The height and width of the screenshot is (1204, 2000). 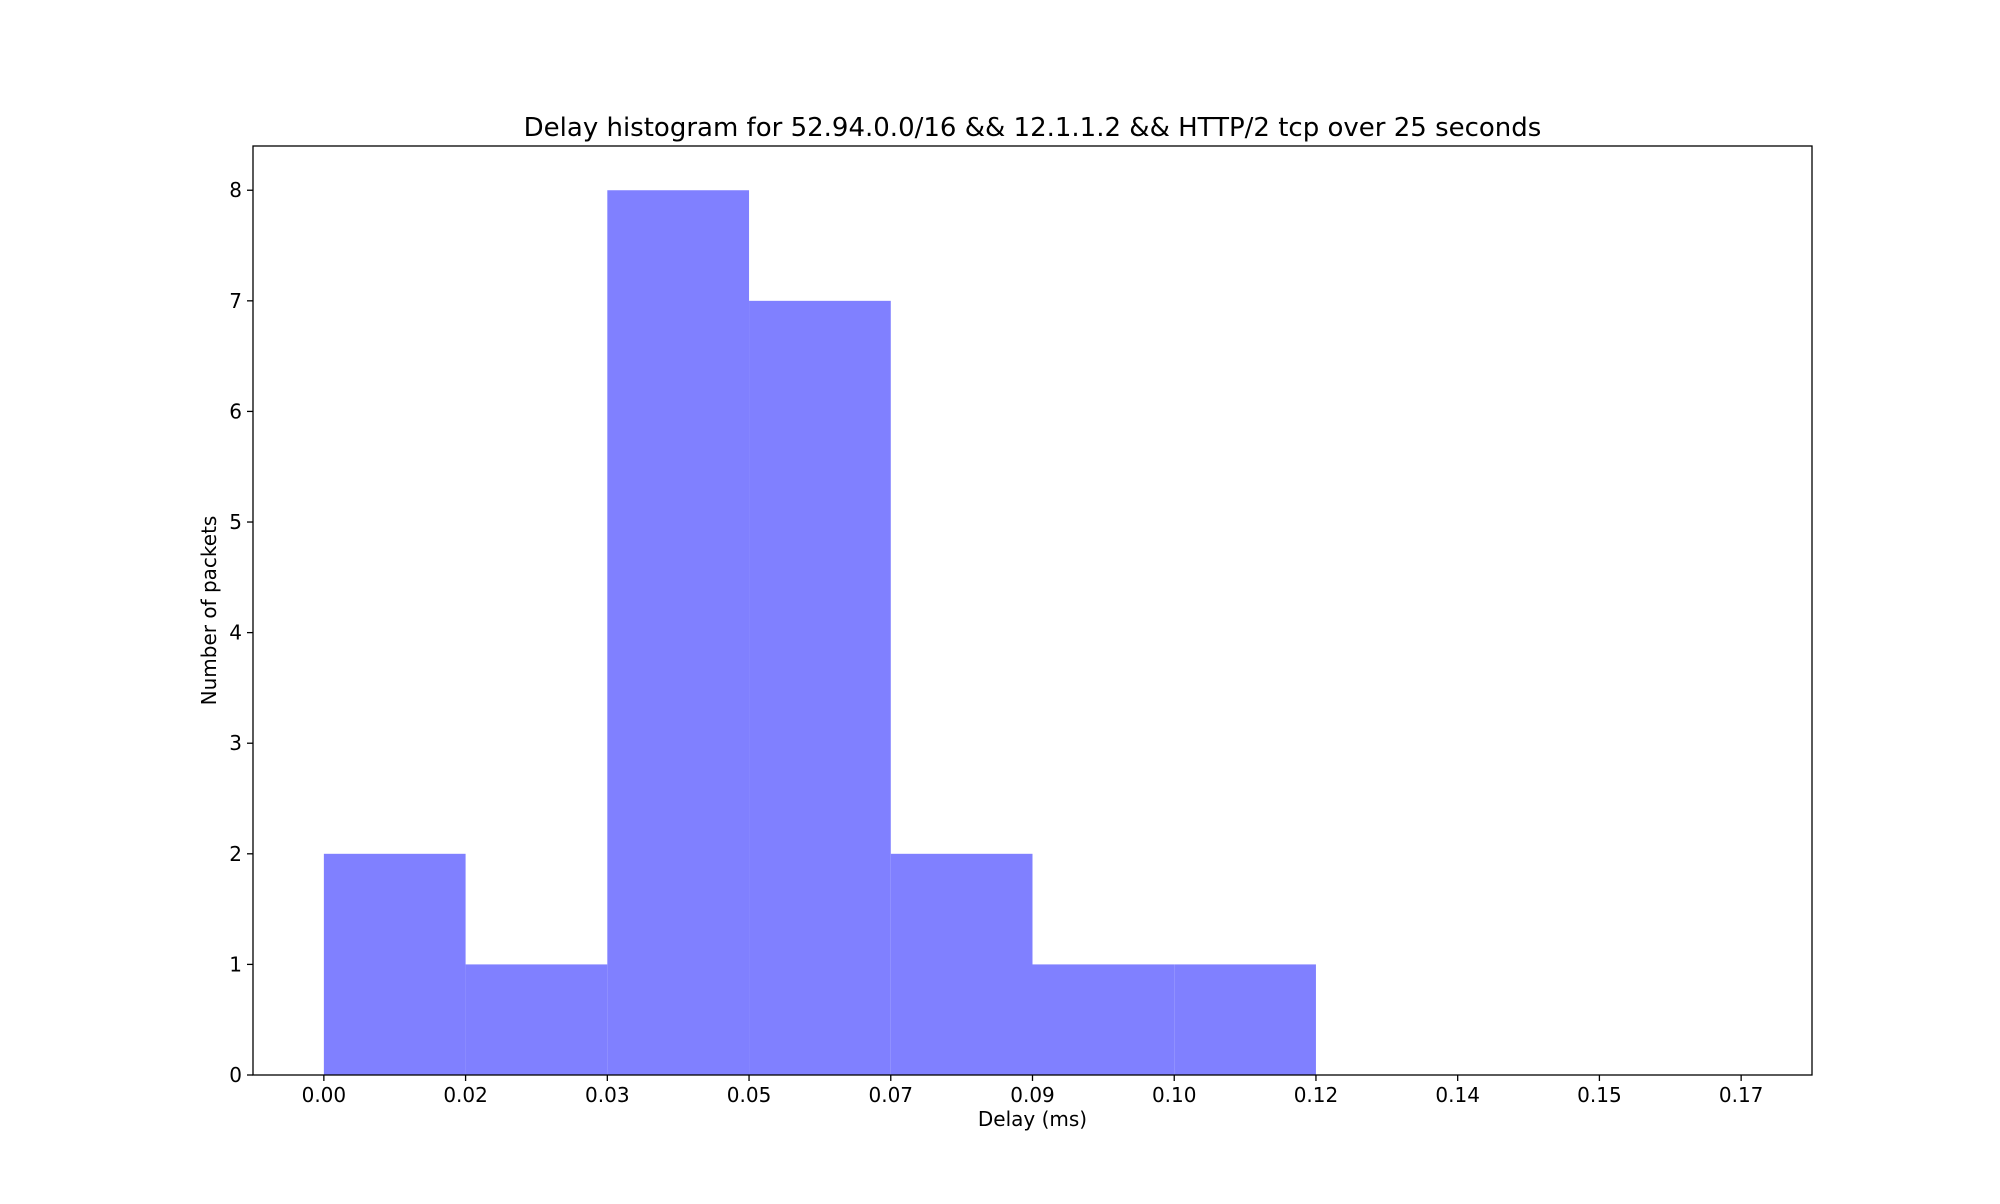 I want to click on y-tick-label: 7, so click(x=235, y=301).